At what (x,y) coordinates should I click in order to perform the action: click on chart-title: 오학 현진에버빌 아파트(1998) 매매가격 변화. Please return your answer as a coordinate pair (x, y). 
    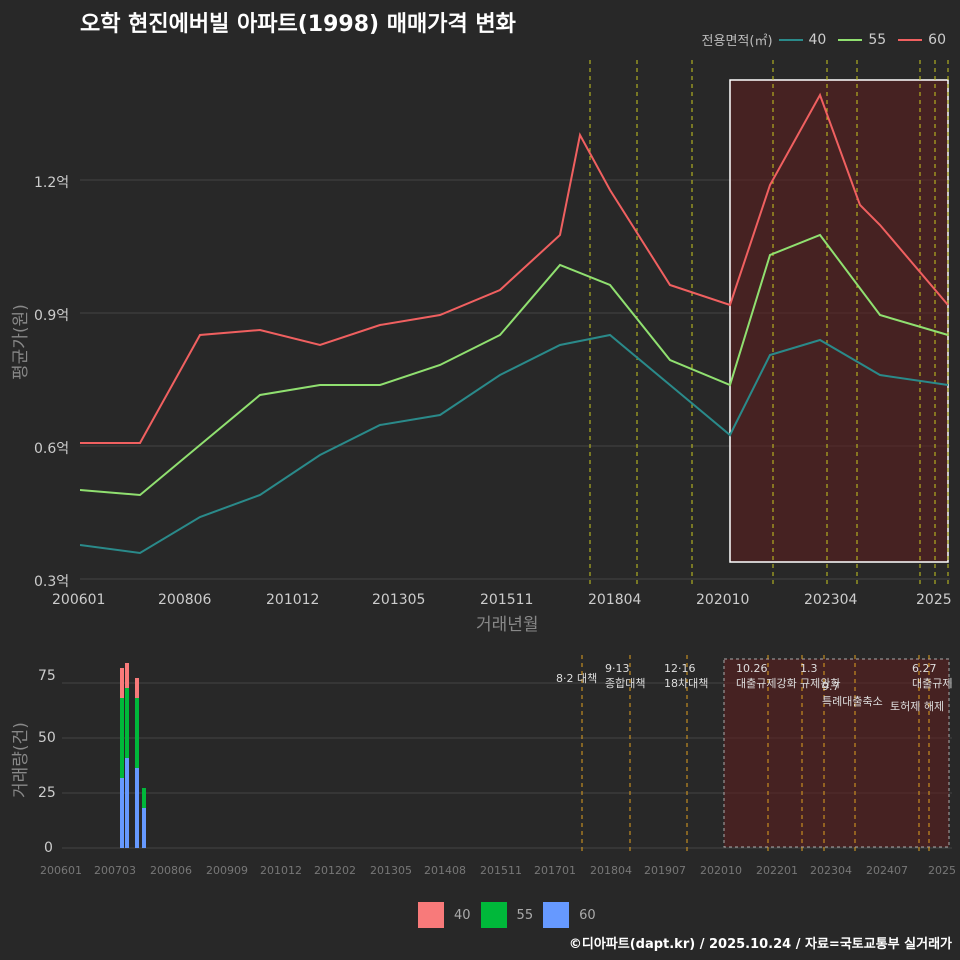
    Looking at the image, I should click on (298, 24).